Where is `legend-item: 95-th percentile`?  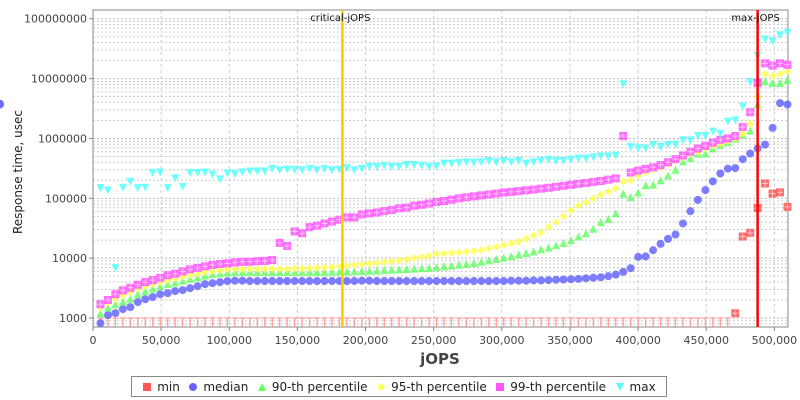 legend-item: 95-th percentile is located at coordinates (431, 387).